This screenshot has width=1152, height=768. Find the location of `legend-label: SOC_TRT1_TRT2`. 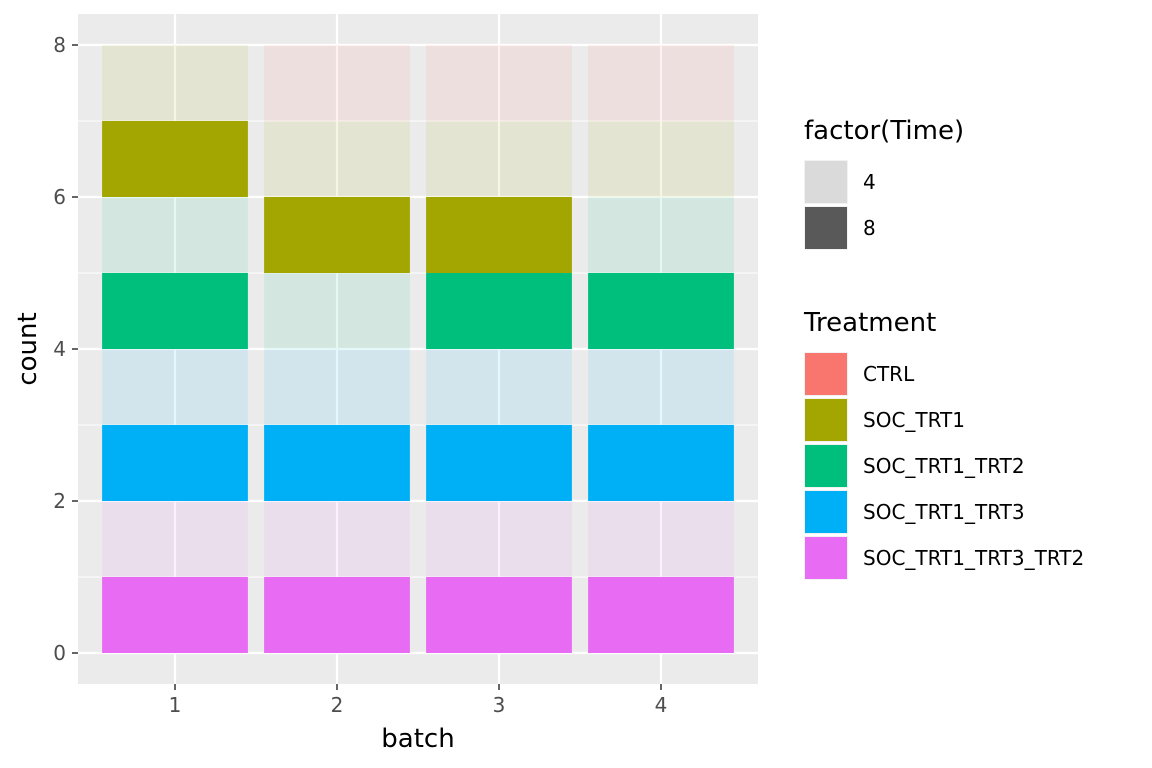

legend-label: SOC_TRT1_TRT2 is located at coordinates (944, 466).